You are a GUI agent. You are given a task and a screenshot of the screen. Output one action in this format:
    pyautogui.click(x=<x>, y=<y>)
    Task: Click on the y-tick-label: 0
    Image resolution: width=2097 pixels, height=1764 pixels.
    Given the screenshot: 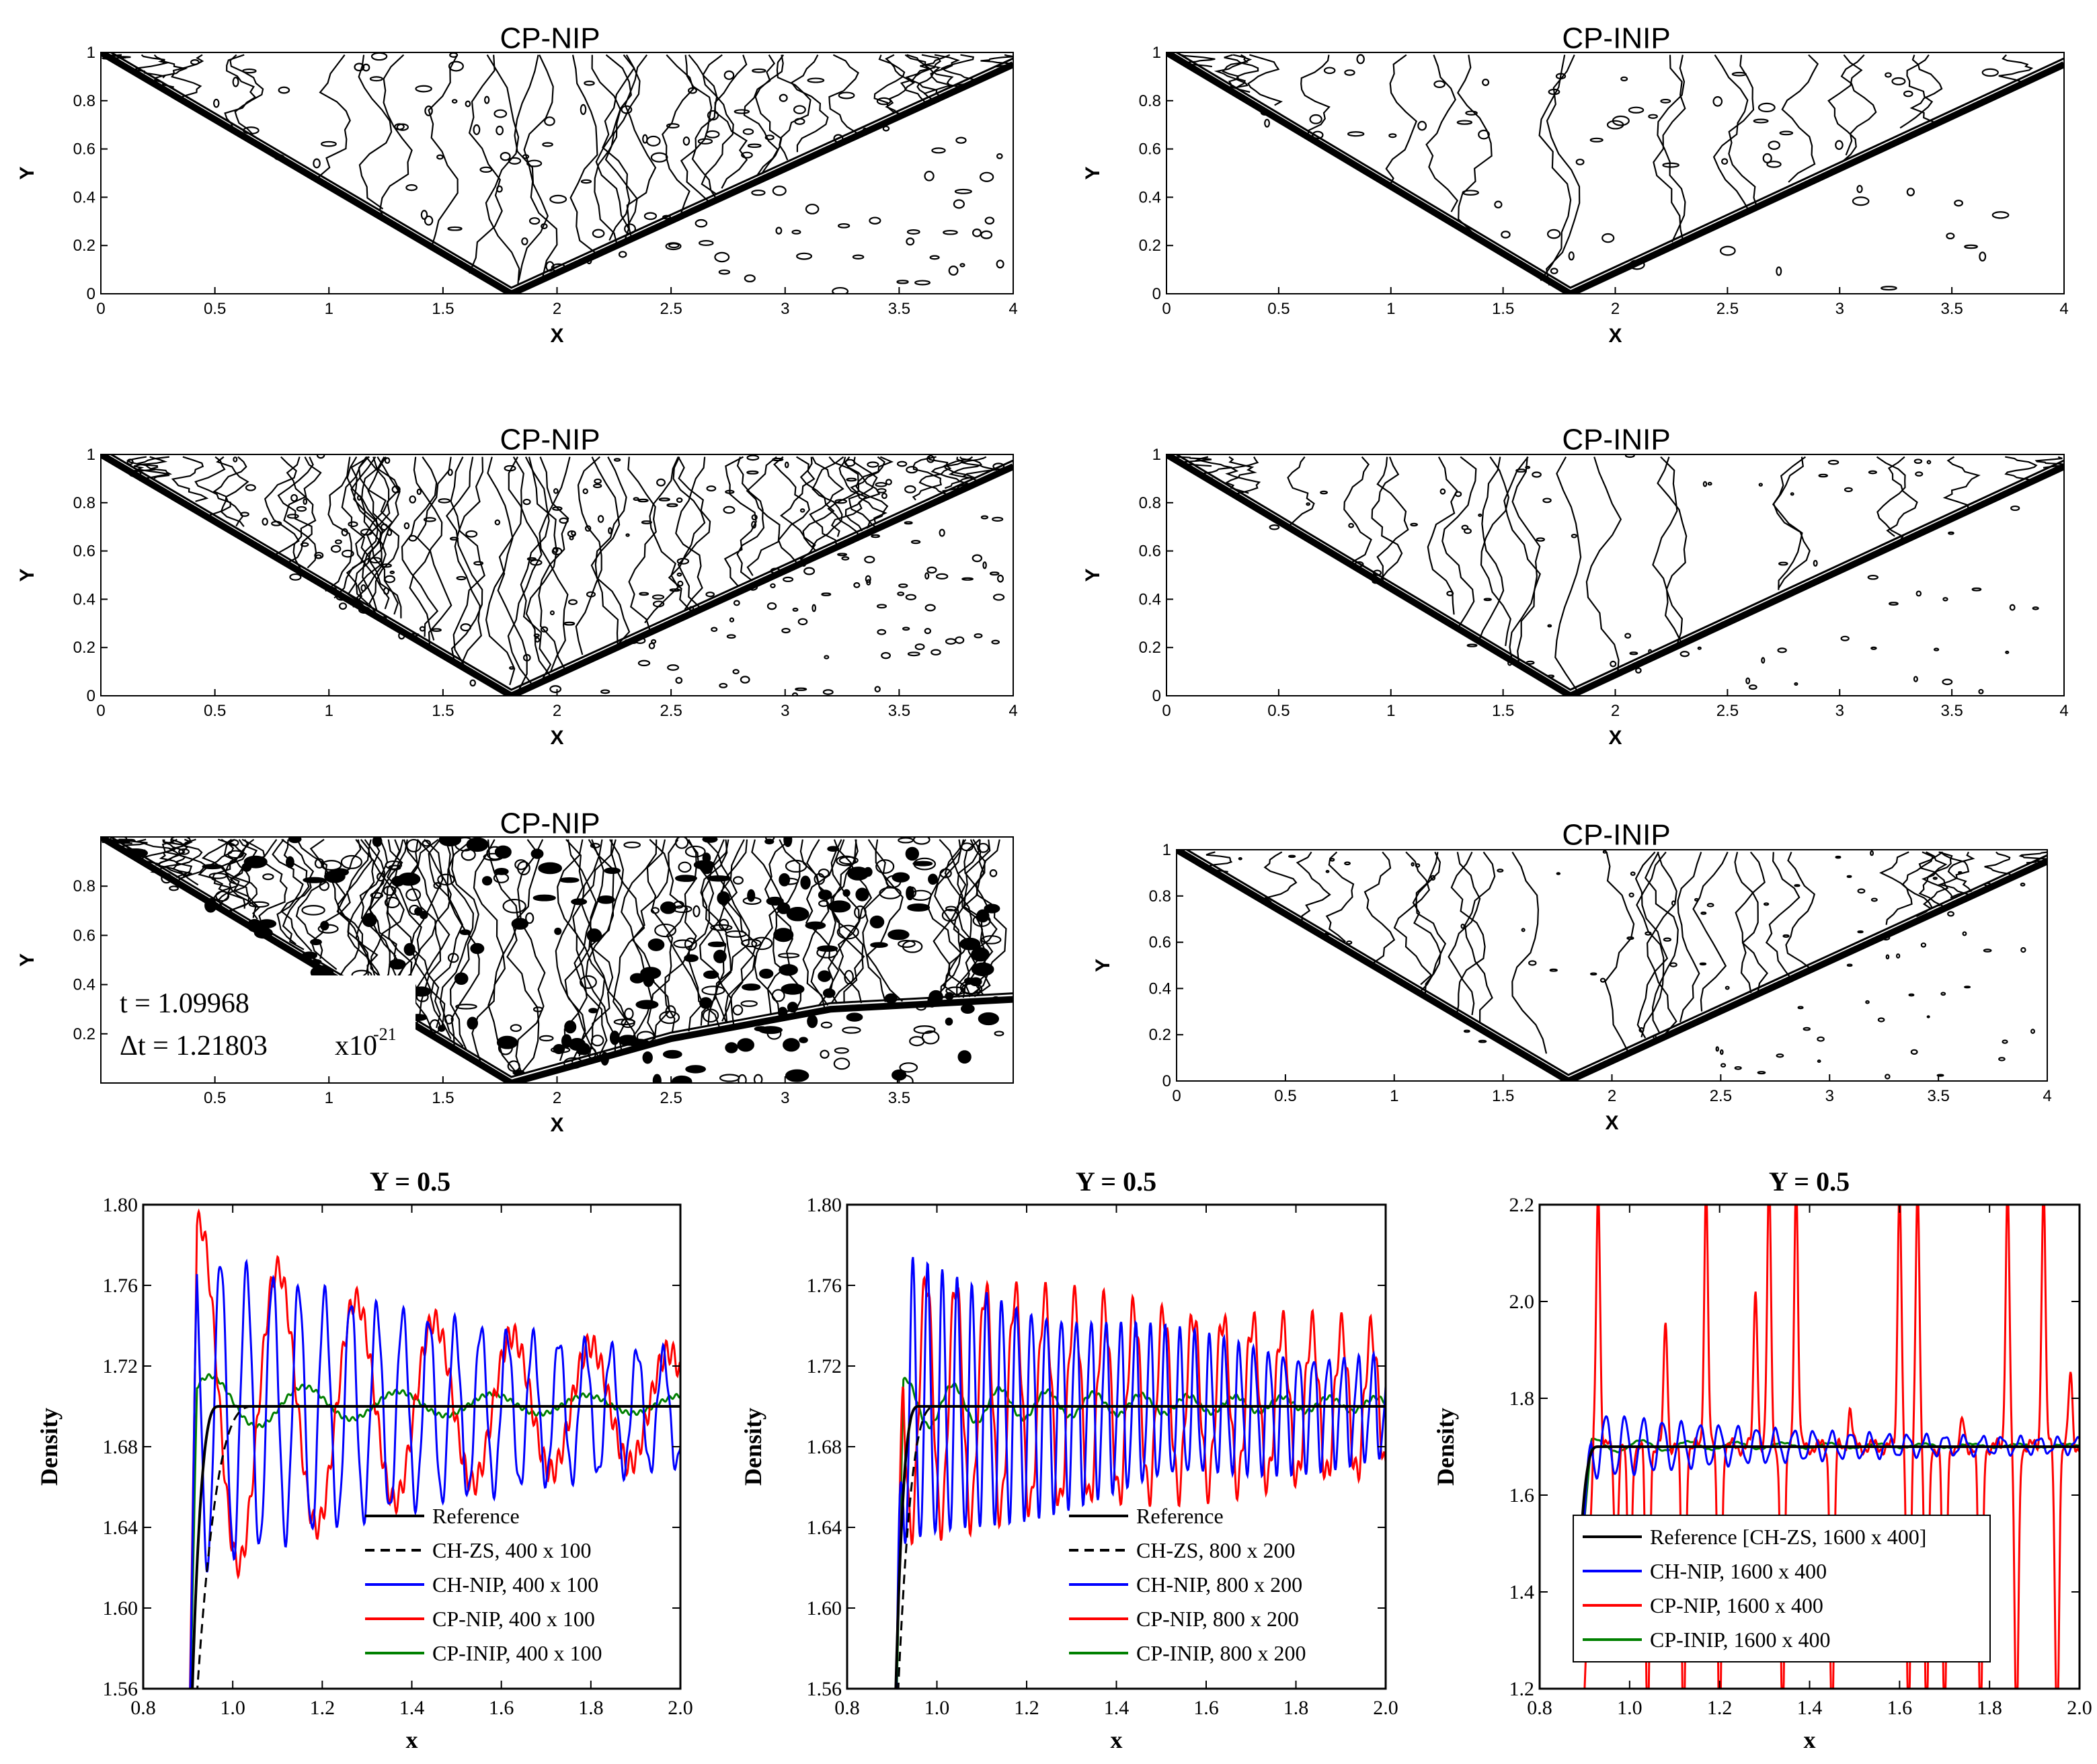 What is the action you would take?
    pyautogui.click(x=1166, y=1081)
    